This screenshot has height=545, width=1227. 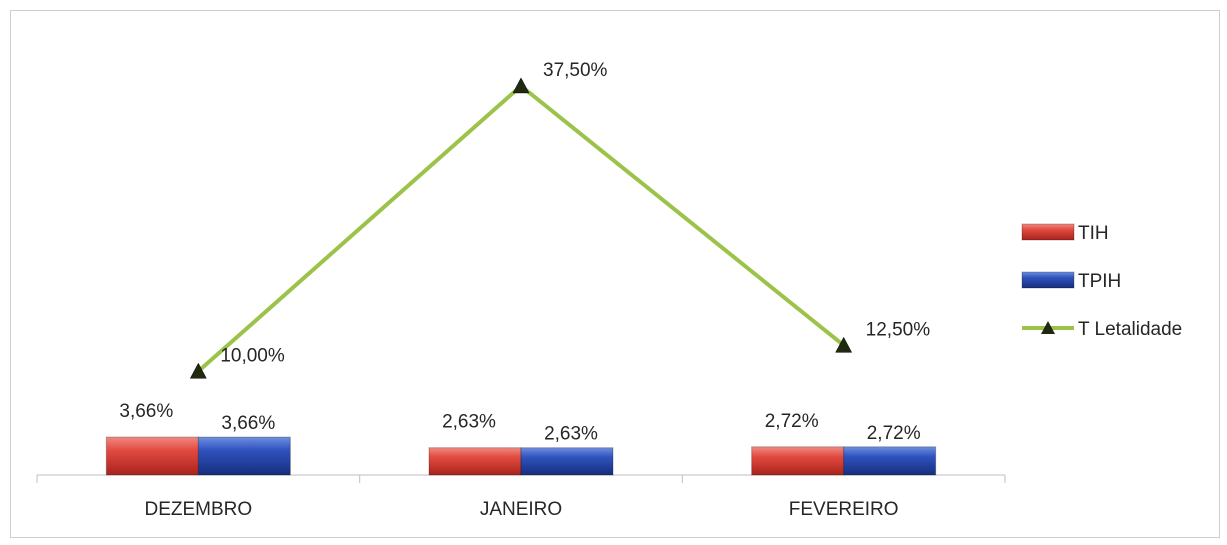 I want to click on data-label-tih-dezembro: 3,66%, so click(x=146, y=411).